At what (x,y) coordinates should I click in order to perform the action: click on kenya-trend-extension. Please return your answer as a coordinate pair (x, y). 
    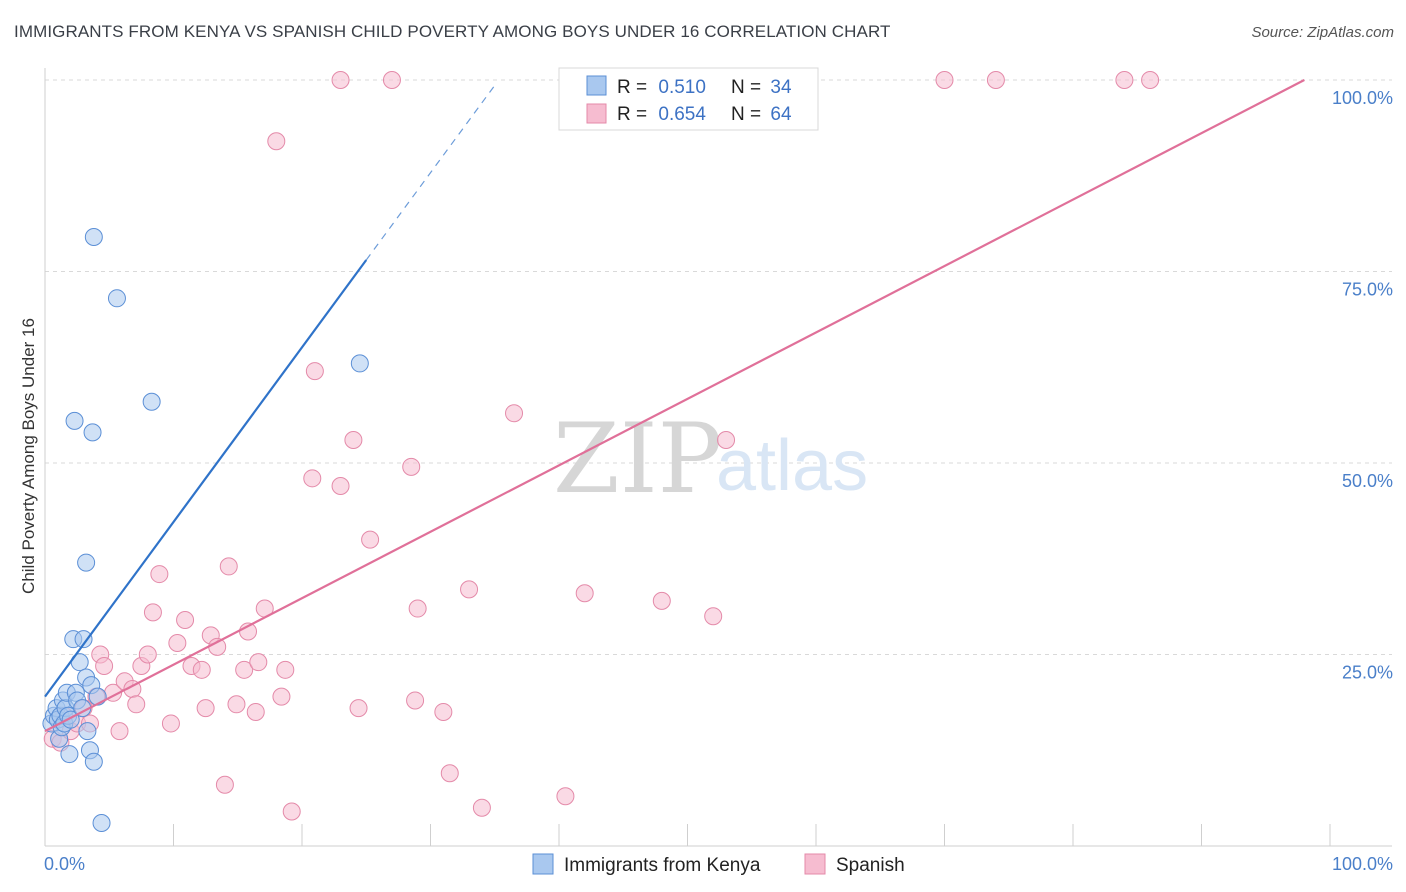
    Looking at the image, I should click on (430, 173).